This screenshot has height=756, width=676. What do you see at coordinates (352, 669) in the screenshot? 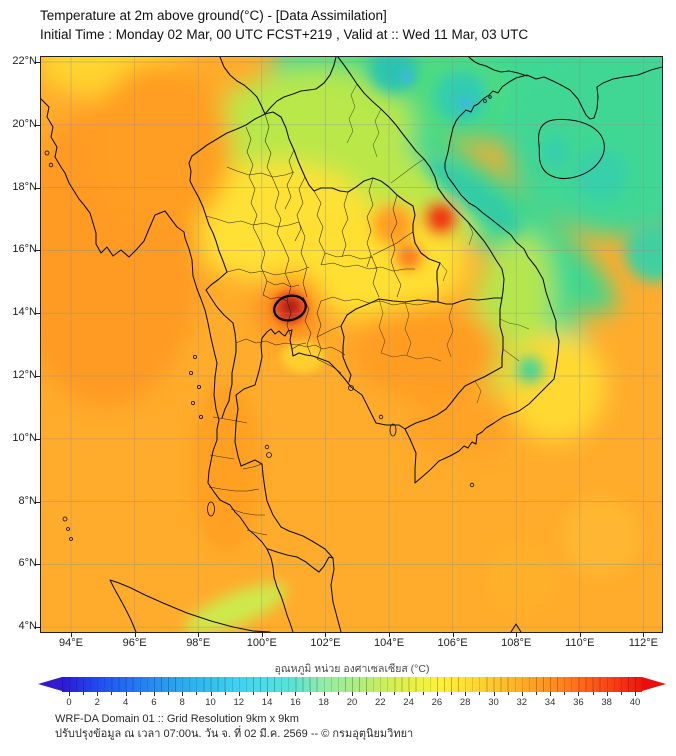
I see `colorbar-label: อุณหภูมิ หน่วย องศาเซลเซียส (°C)` at bounding box center [352, 669].